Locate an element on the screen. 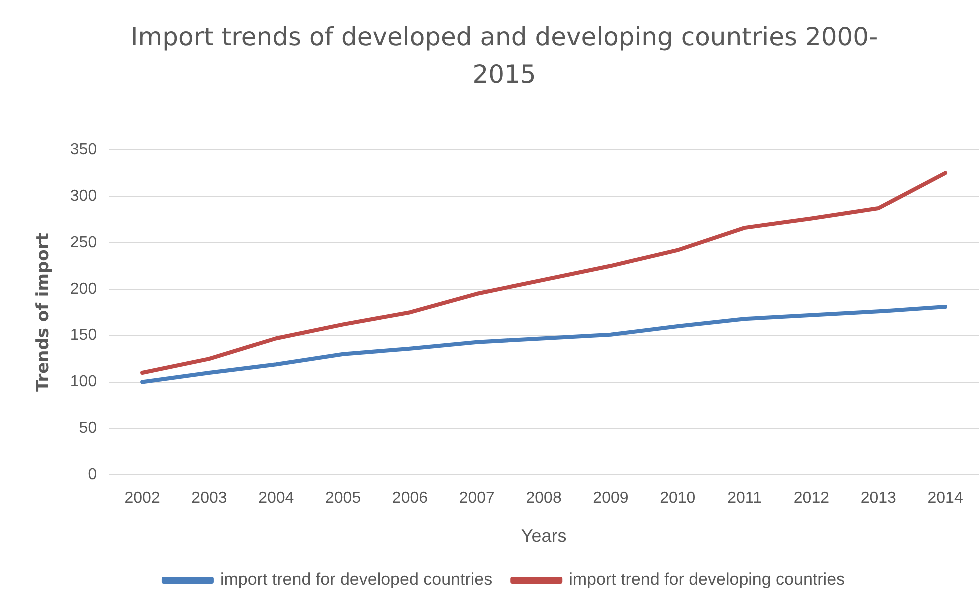  x-tick-label: 2004 is located at coordinates (276, 499).